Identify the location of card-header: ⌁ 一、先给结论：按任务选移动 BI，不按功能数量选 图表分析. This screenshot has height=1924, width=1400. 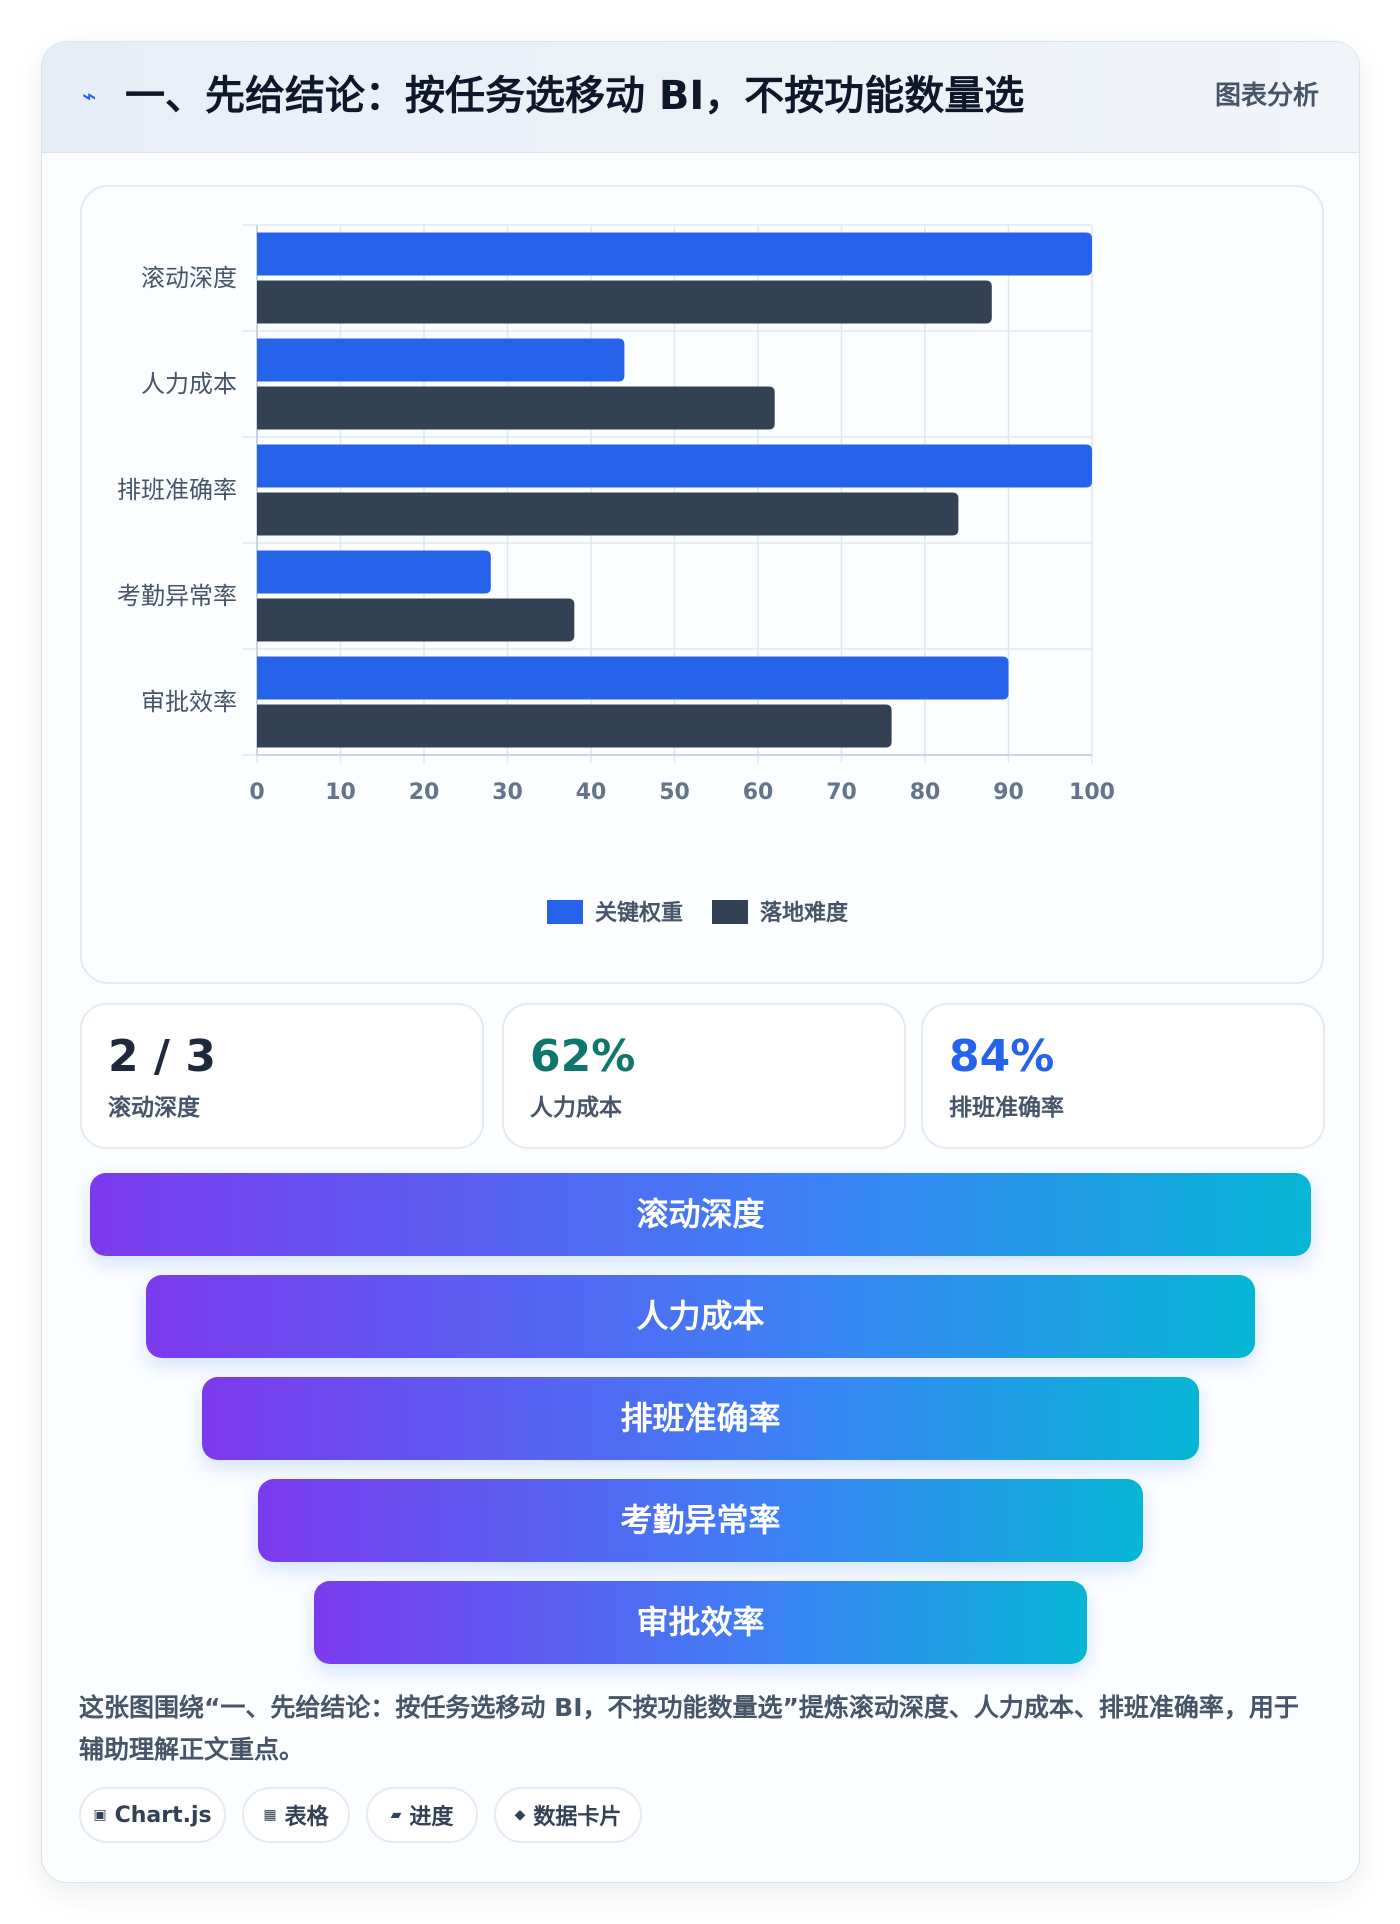
(700, 97).